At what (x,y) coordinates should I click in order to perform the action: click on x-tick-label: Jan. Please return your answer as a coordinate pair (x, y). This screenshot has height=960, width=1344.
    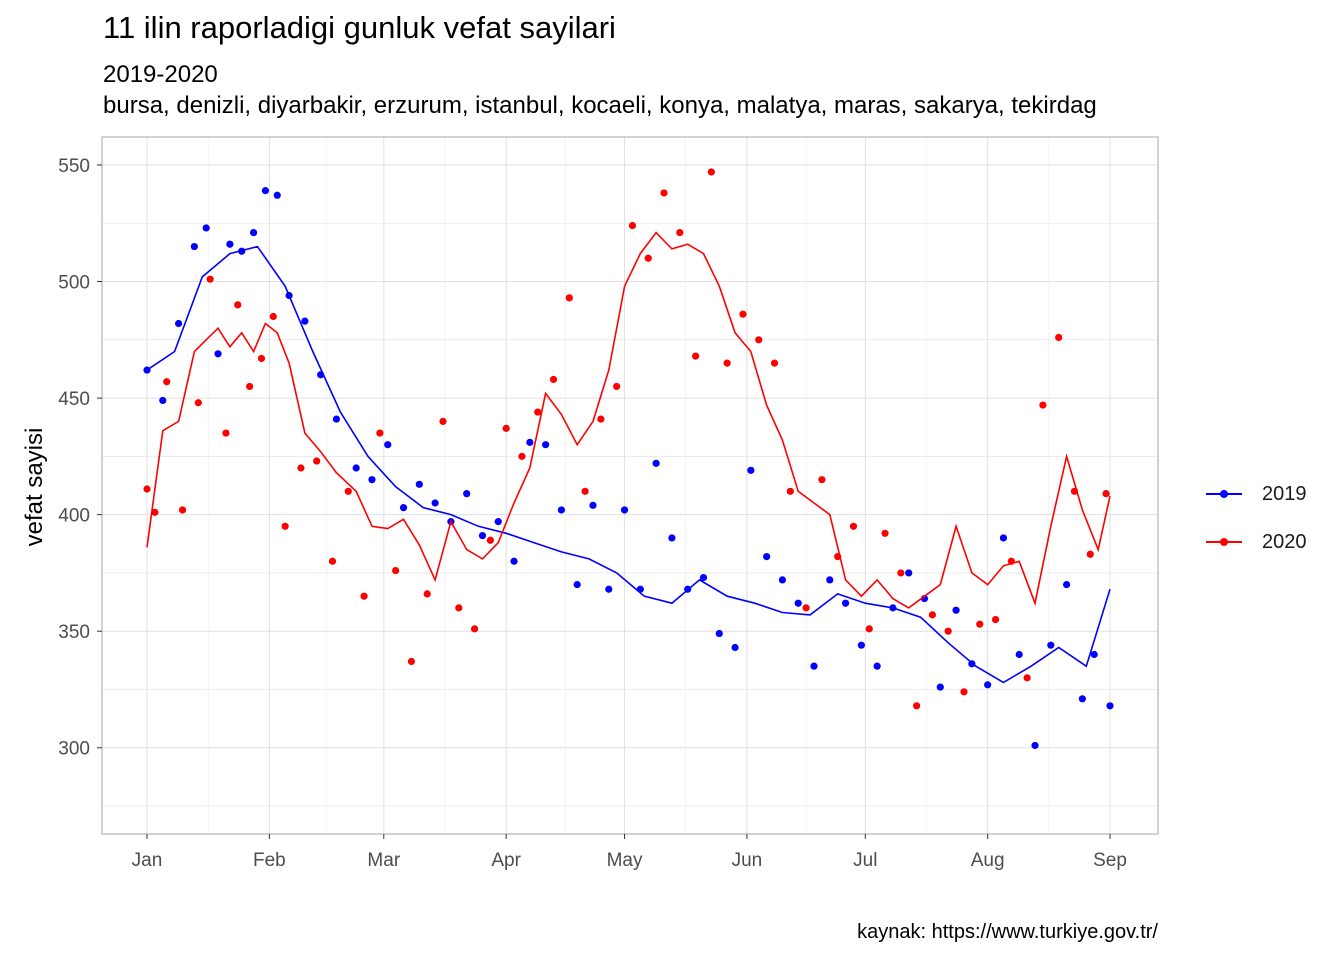
    Looking at the image, I should click on (147, 860).